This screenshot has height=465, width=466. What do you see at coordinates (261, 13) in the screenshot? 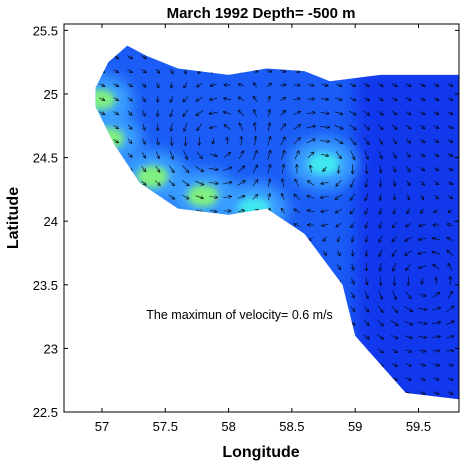
I see `chart-title: March 1992 Depth= -500 m` at bounding box center [261, 13].